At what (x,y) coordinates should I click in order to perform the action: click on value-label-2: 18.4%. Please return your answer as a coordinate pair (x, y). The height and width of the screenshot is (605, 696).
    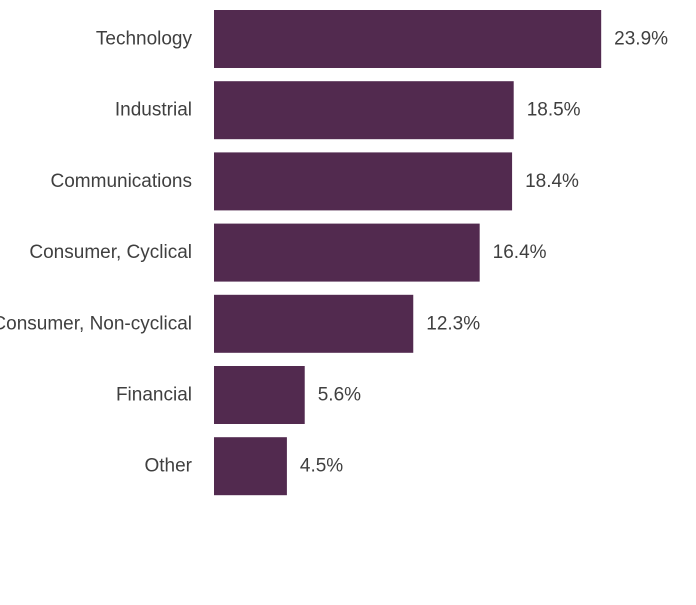
    Looking at the image, I should click on (552, 181).